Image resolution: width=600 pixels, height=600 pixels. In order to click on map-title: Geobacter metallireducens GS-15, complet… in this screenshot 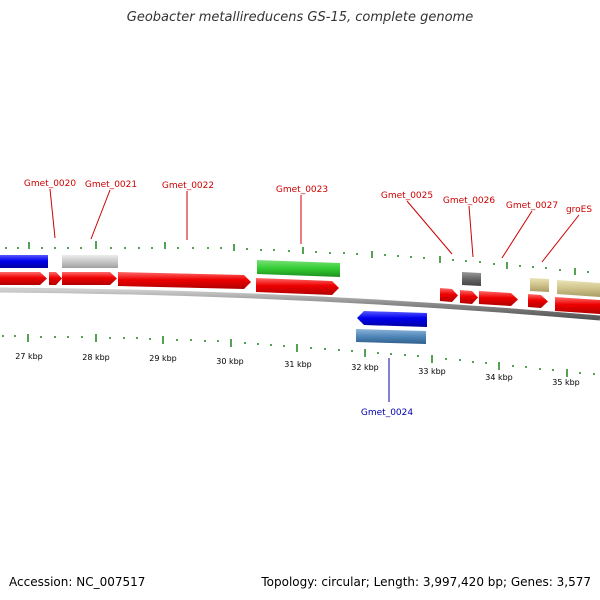, I will do `click(300, 17)`.